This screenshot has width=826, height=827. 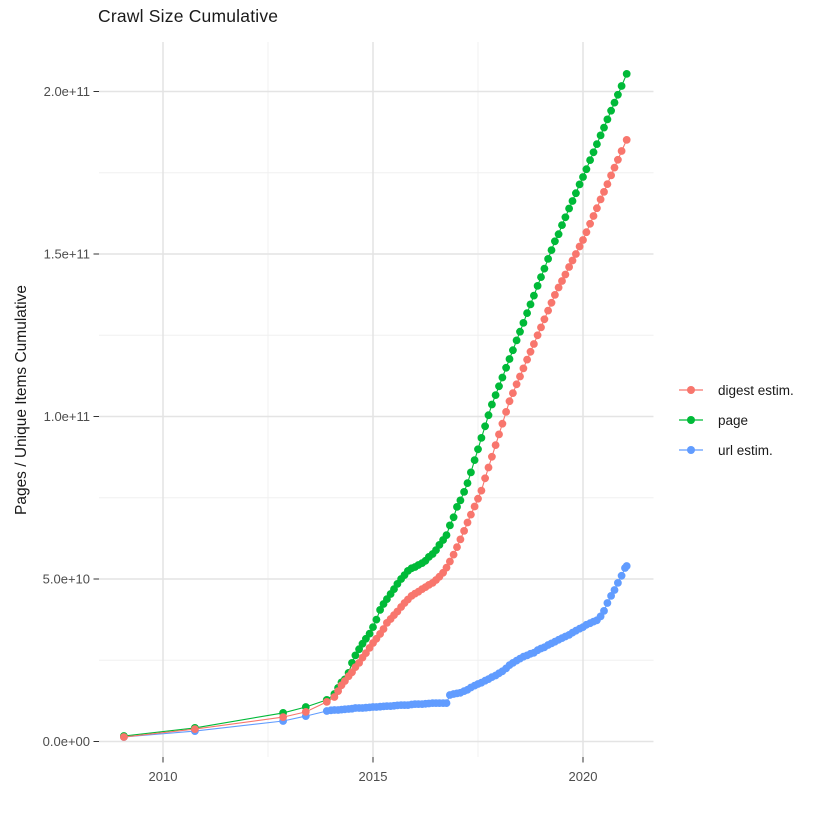 What do you see at coordinates (745, 450) in the screenshot?
I see `legend-label-url: url estim.` at bounding box center [745, 450].